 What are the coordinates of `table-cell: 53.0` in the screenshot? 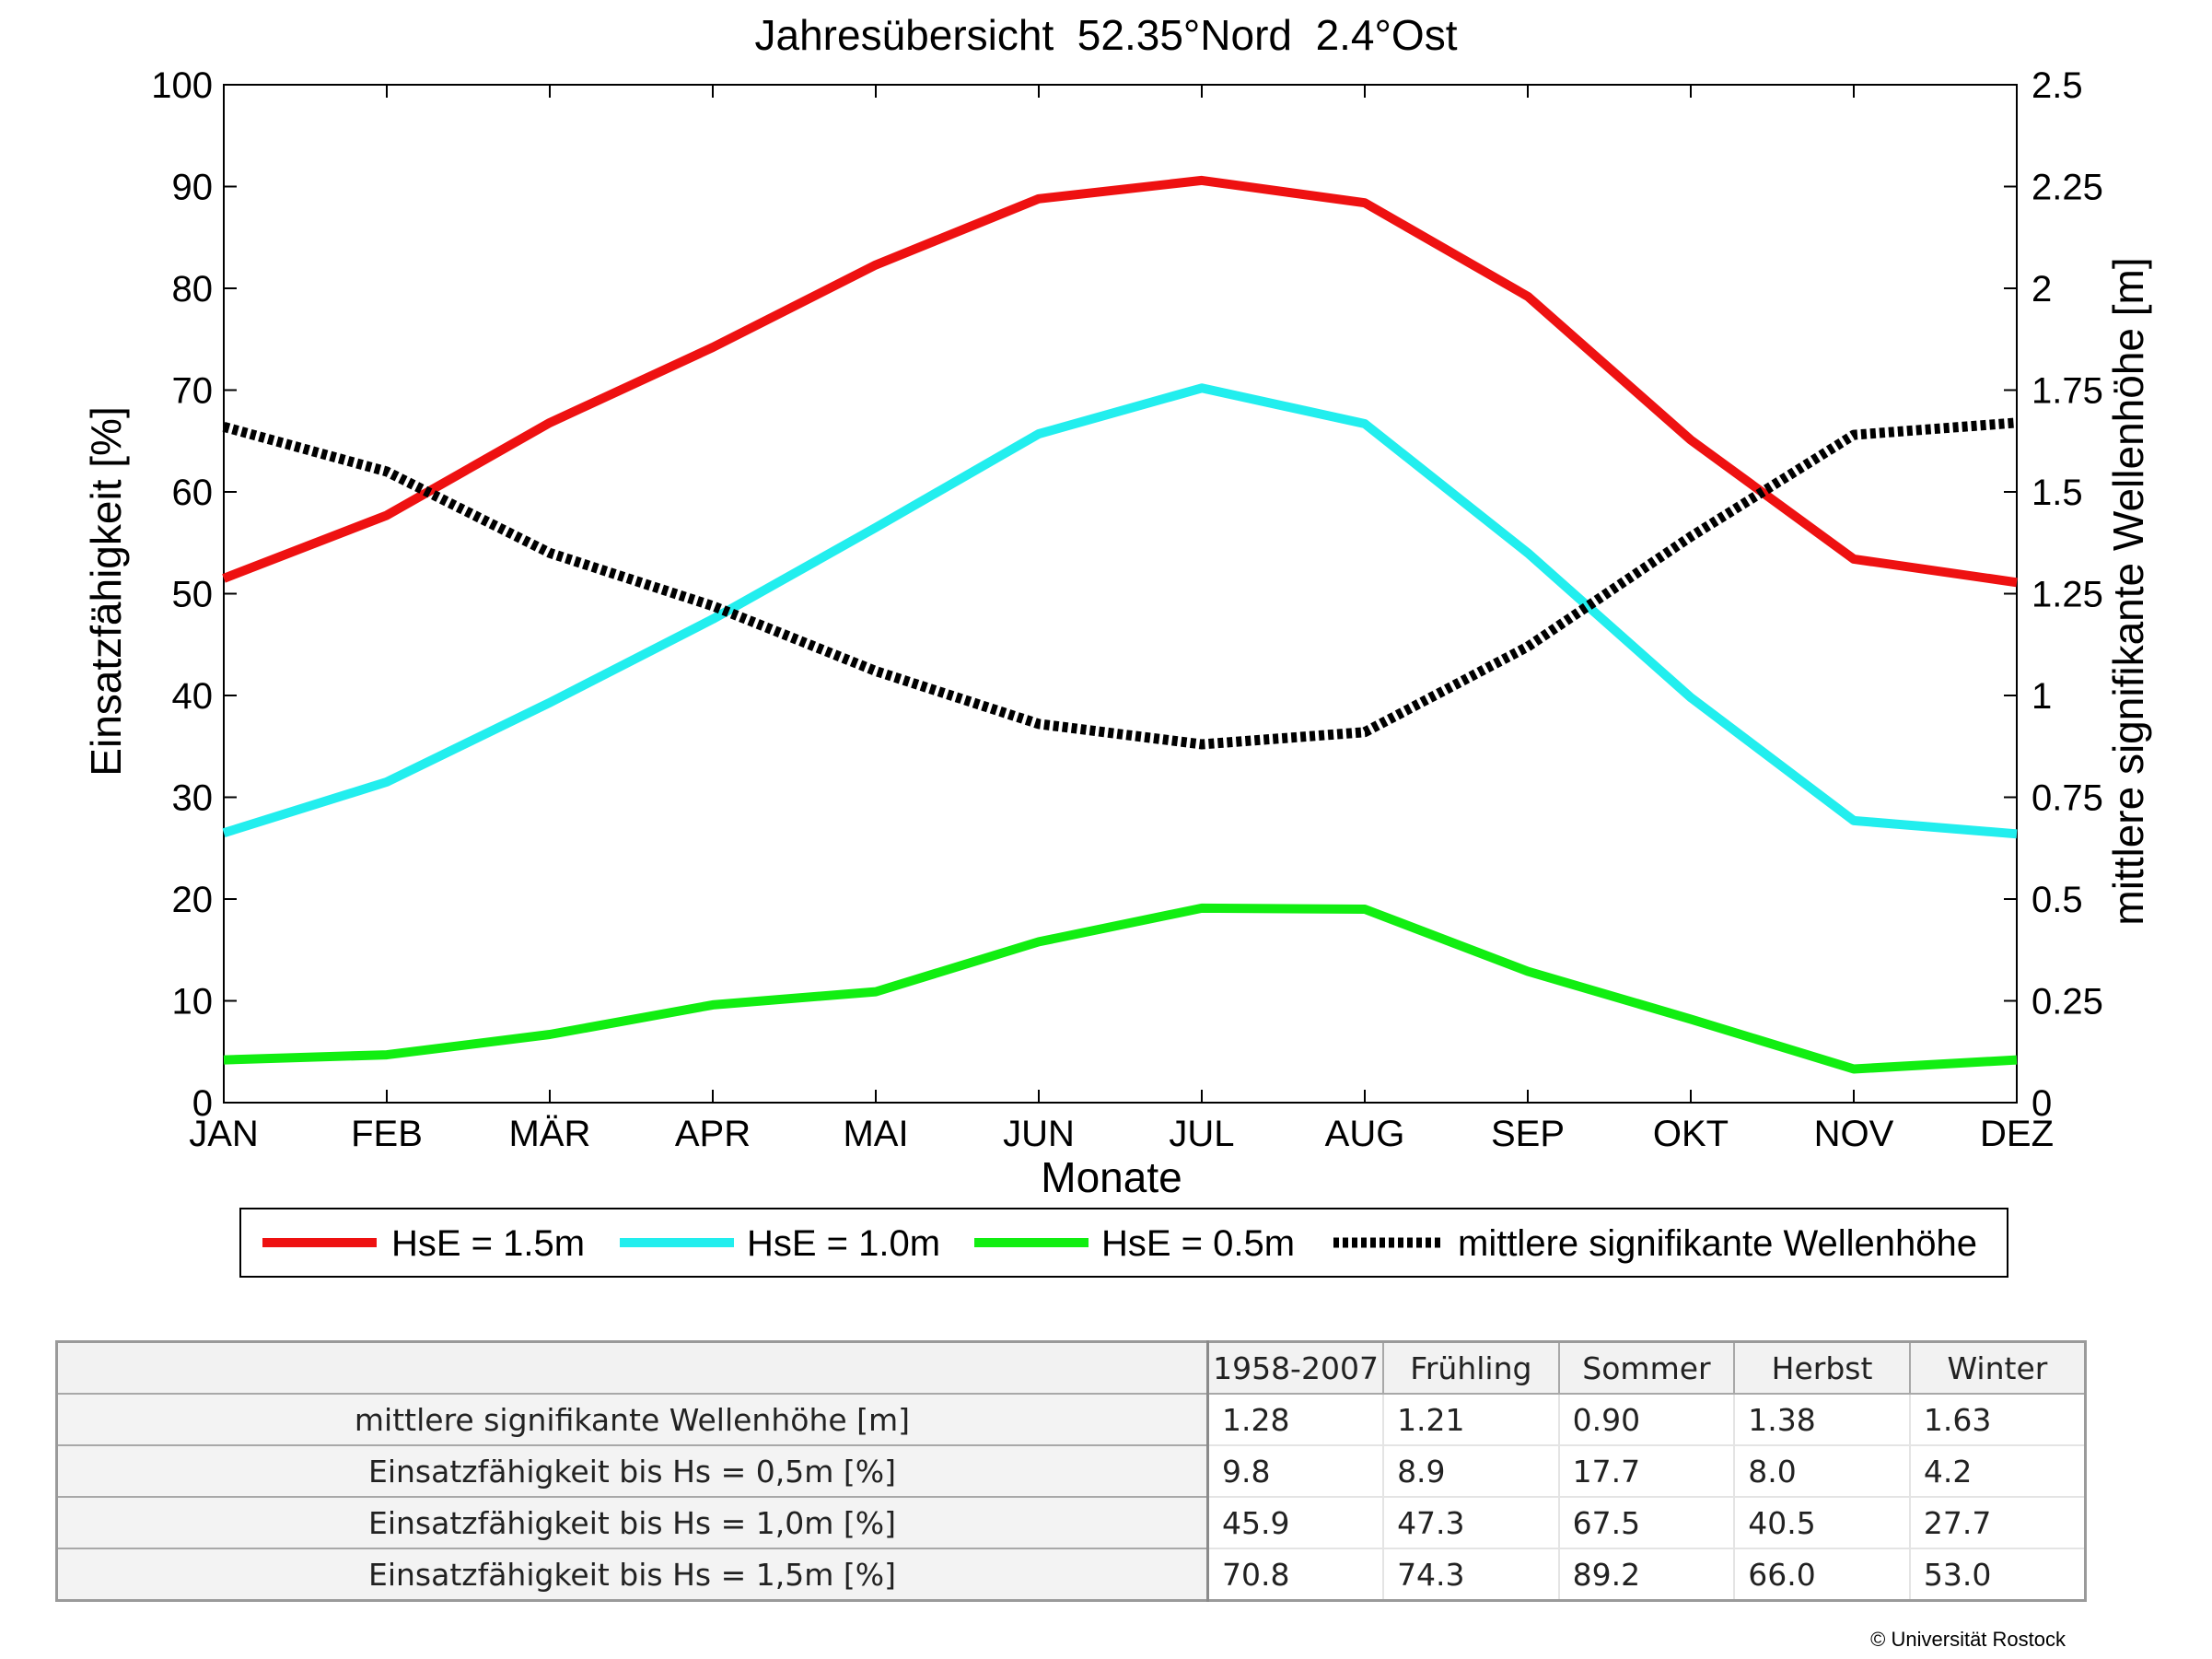 It's located at (1998, 1575).